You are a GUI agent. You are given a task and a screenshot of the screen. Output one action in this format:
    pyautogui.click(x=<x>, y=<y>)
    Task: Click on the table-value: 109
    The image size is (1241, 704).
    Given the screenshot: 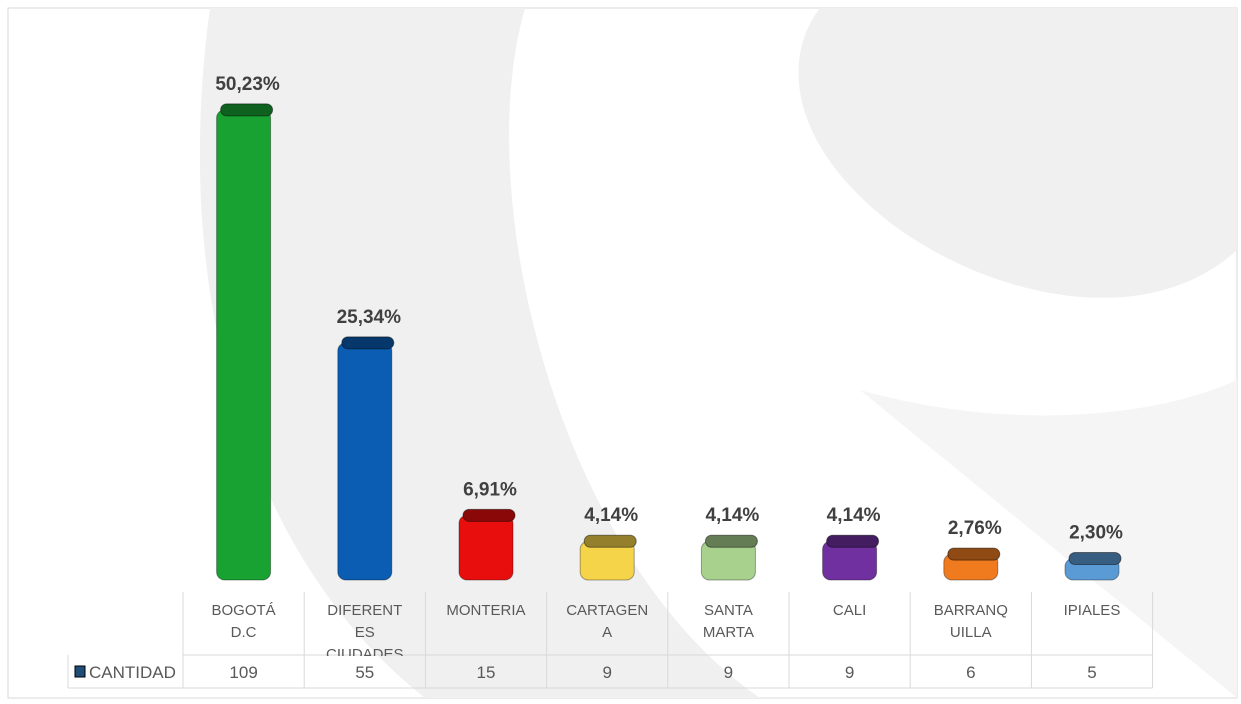 What is the action you would take?
    pyautogui.click(x=243, y=672)
    